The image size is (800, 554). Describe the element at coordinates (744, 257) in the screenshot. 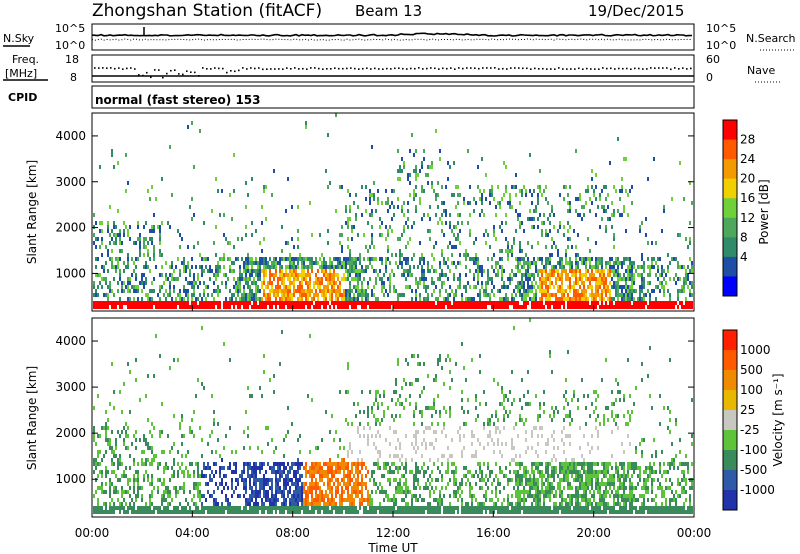

I see `colorbar-tick-label: 4` at that location.